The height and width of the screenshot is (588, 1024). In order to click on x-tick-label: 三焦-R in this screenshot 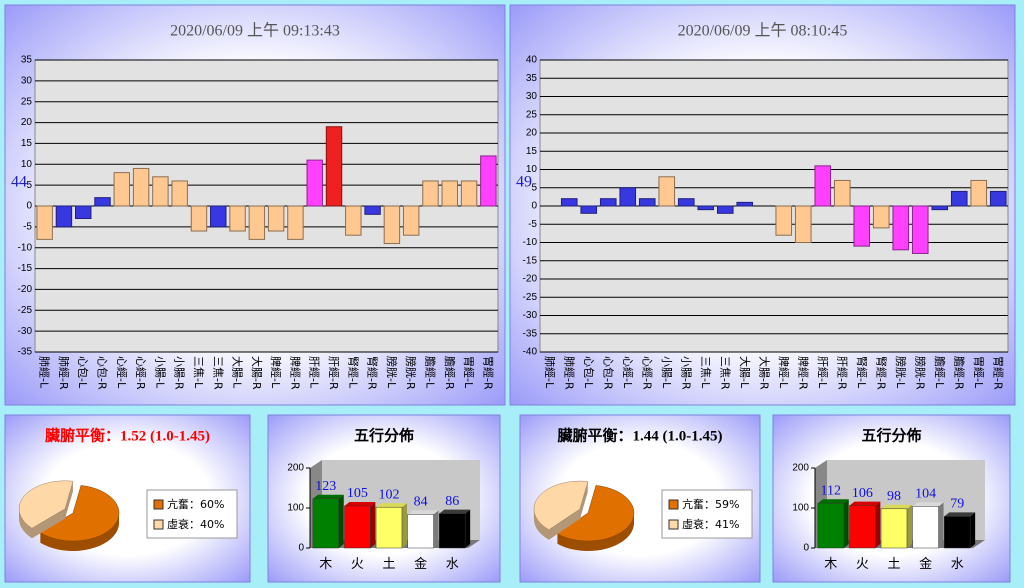, I will do `click(217, 373)`.